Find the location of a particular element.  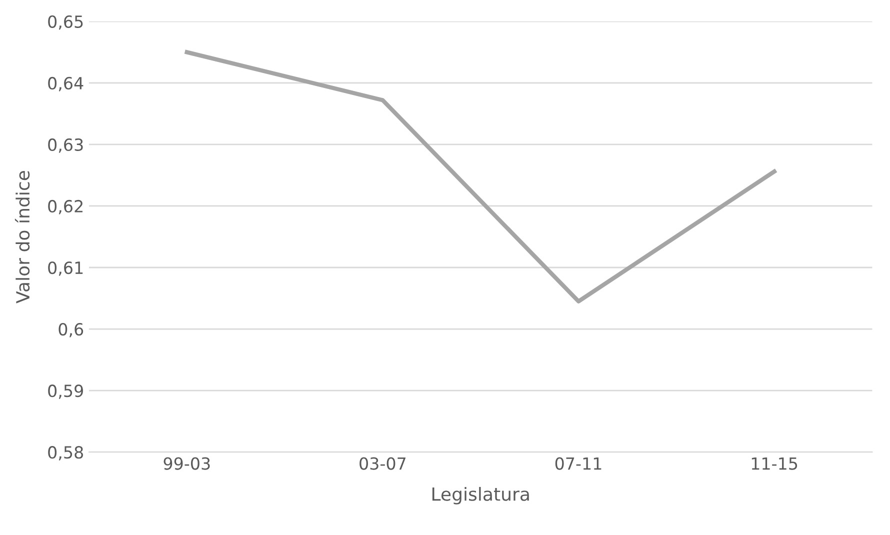

x-tick-label: 03-07 is located at coordinates (383, 463).